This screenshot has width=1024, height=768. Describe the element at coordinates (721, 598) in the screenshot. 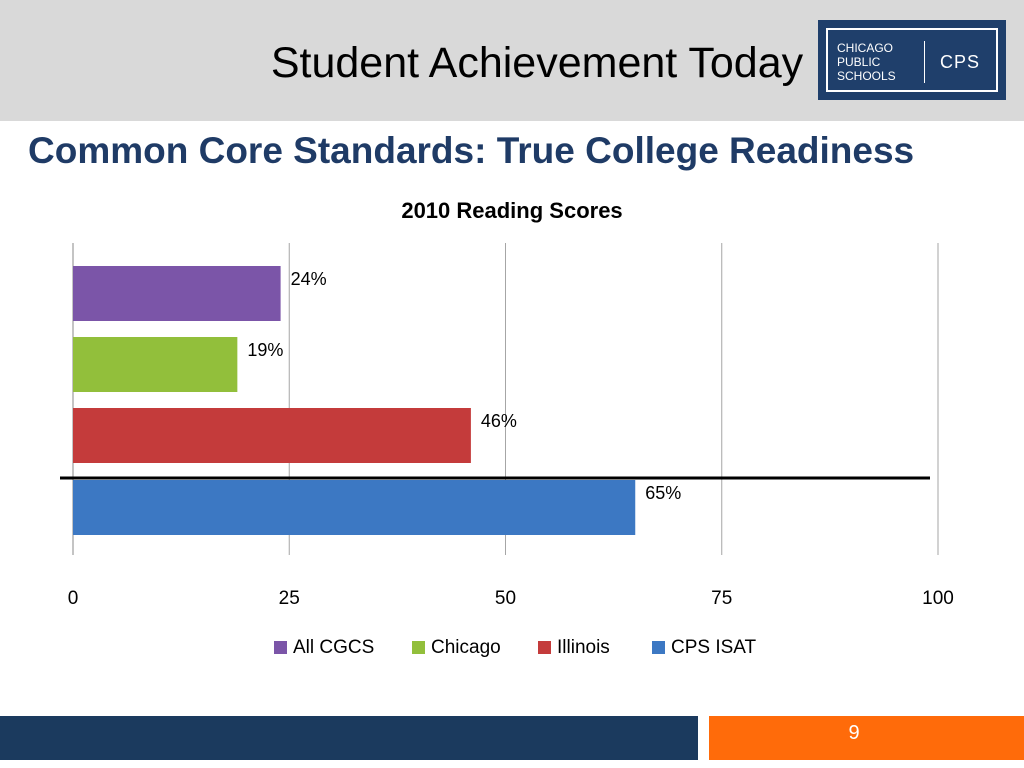

I see `x-tick-label: 75` at that location.